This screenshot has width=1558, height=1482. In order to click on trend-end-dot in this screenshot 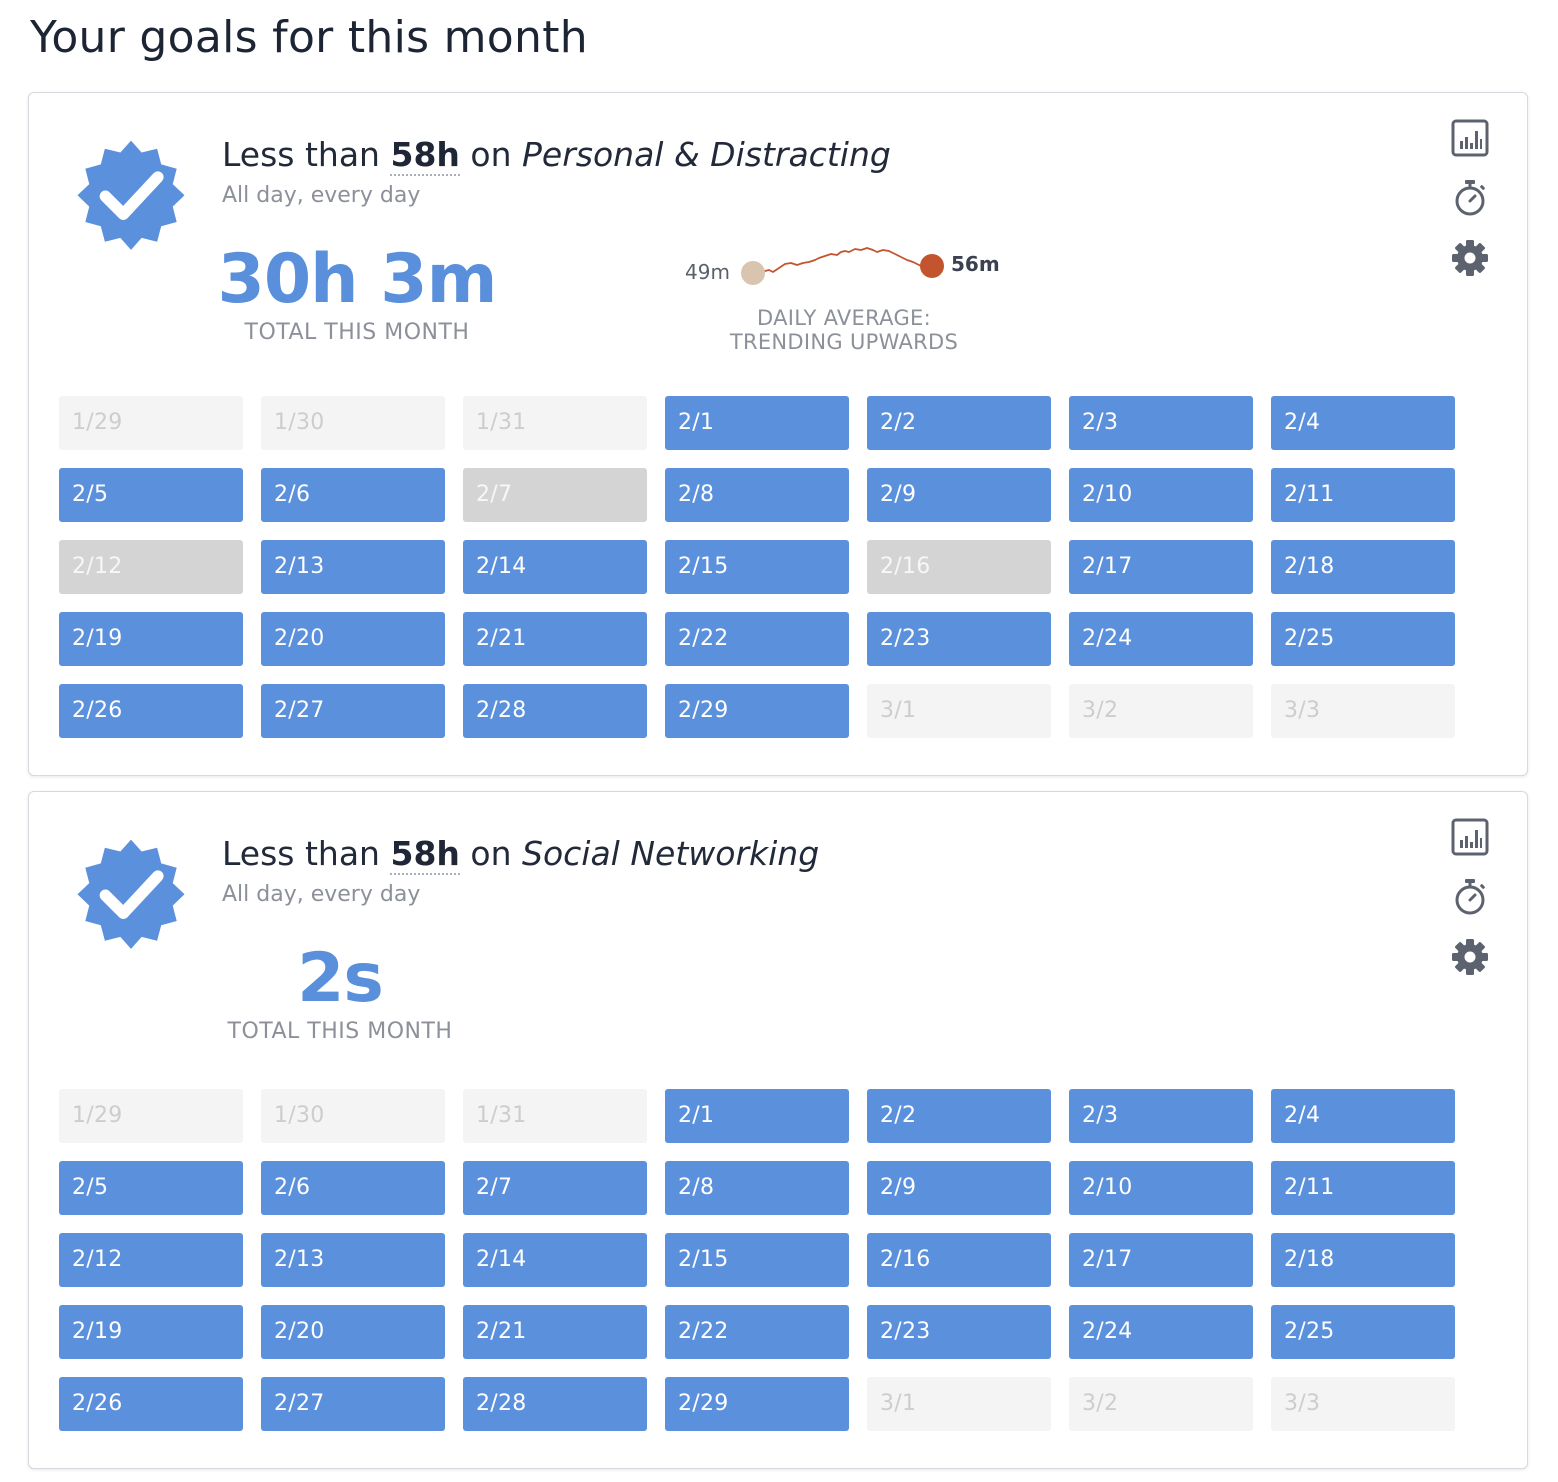, I will do `click(932, 266)`.